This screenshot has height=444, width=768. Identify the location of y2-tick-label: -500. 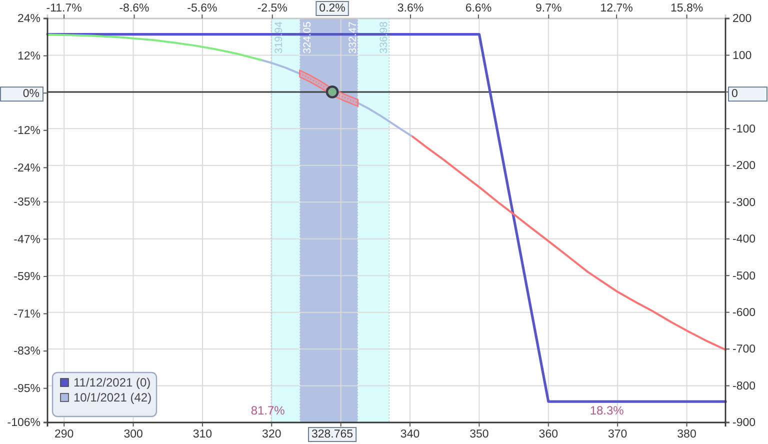
(744, 276).